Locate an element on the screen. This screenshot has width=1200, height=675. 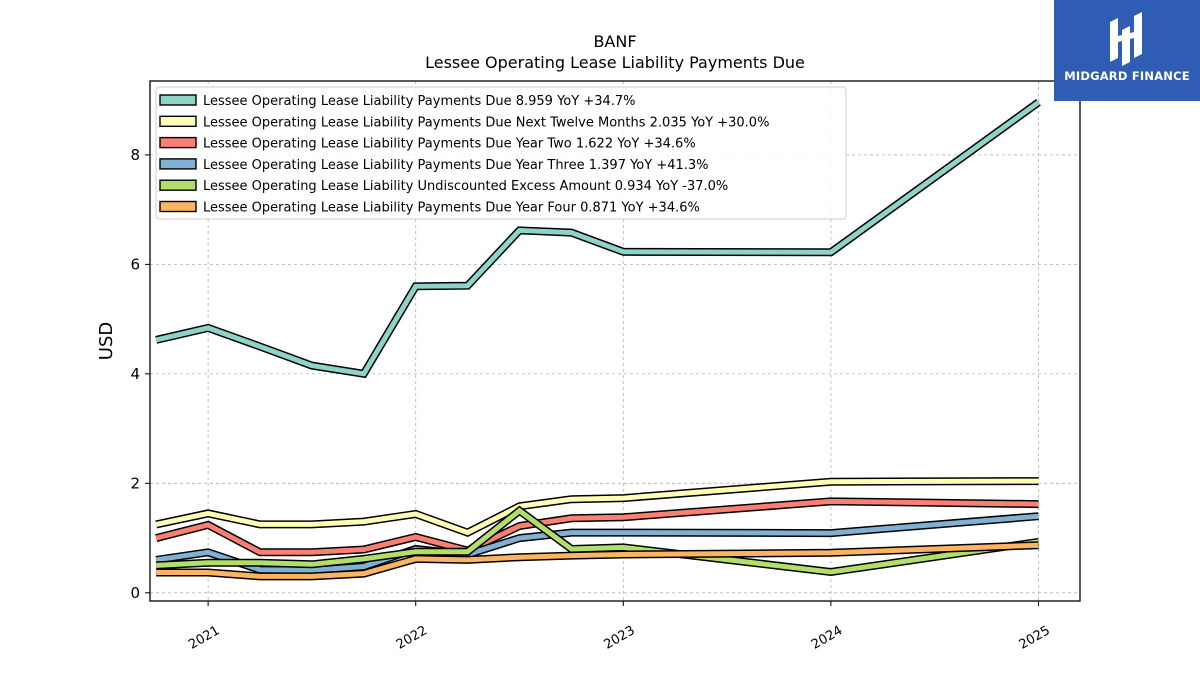
y-tick-label: 6 is located at coordinates (135, 264).